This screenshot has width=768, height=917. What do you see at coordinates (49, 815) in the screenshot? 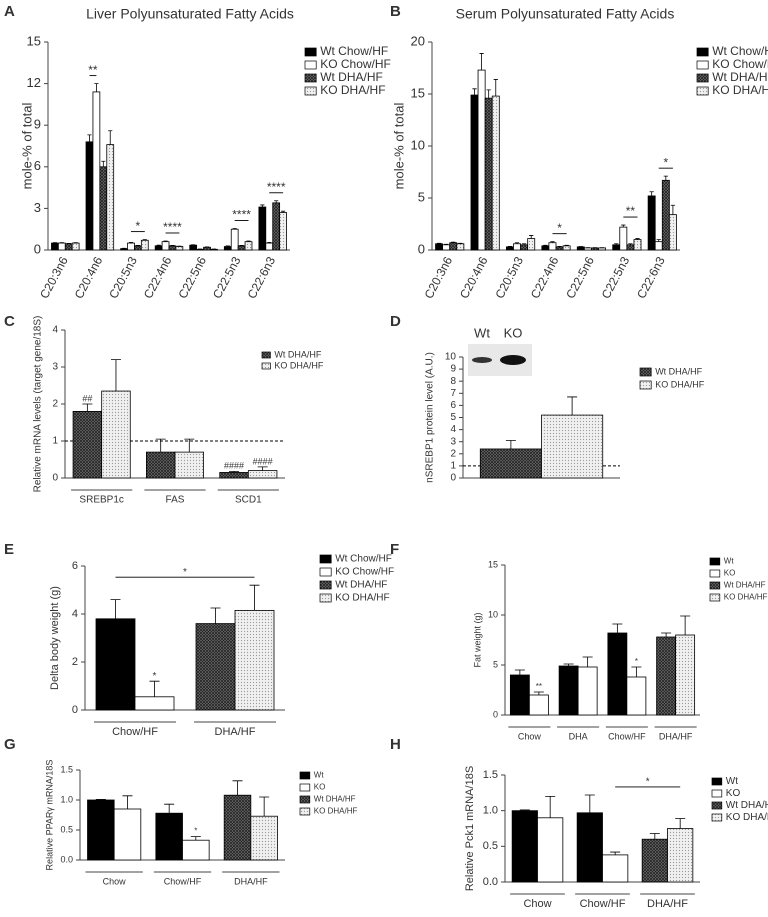
I see `y-axis-label: Relative PPARγ mRNA/18S` at bounding box center [49, 815].